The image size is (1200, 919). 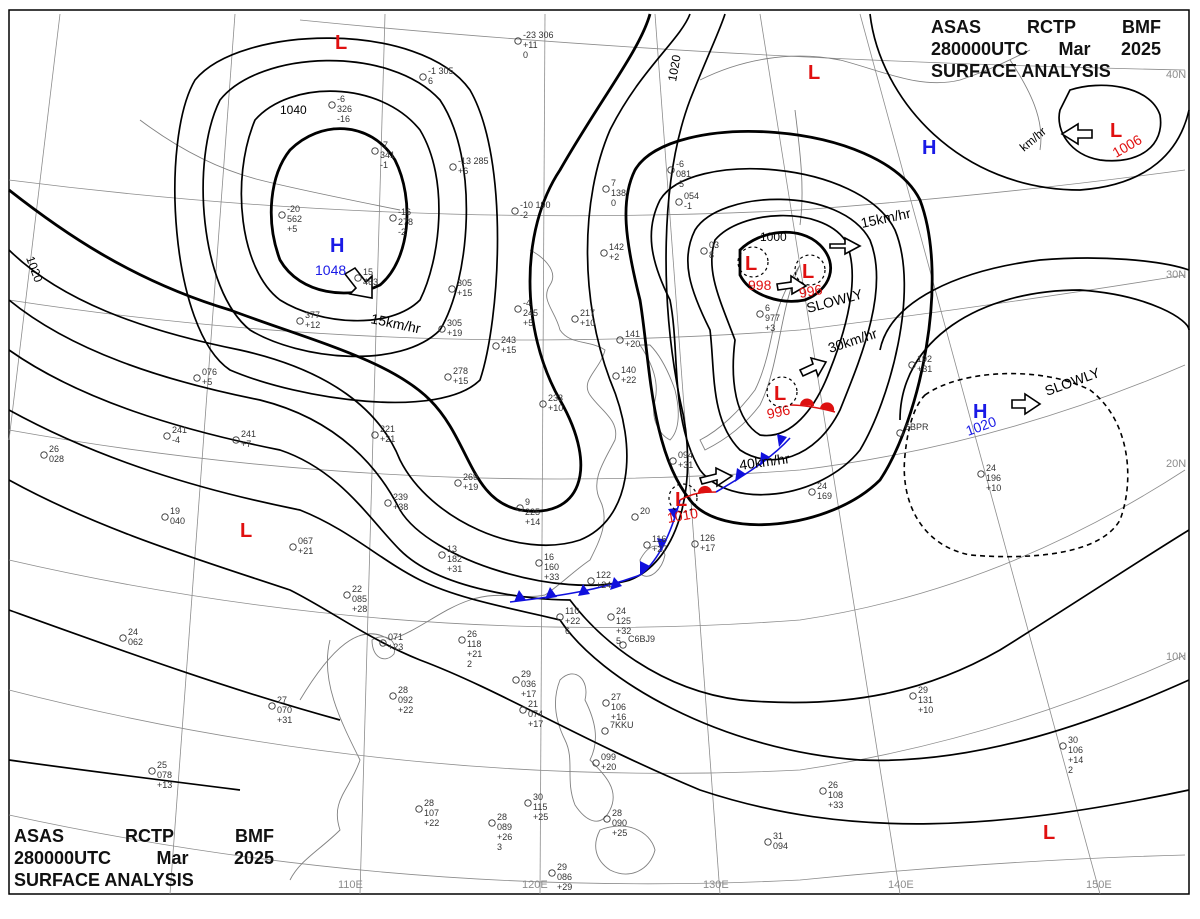 What do you see at coordinates (341, 99) in the screenshot?
I see `station-value: -6` at bounding box center [341, 99].